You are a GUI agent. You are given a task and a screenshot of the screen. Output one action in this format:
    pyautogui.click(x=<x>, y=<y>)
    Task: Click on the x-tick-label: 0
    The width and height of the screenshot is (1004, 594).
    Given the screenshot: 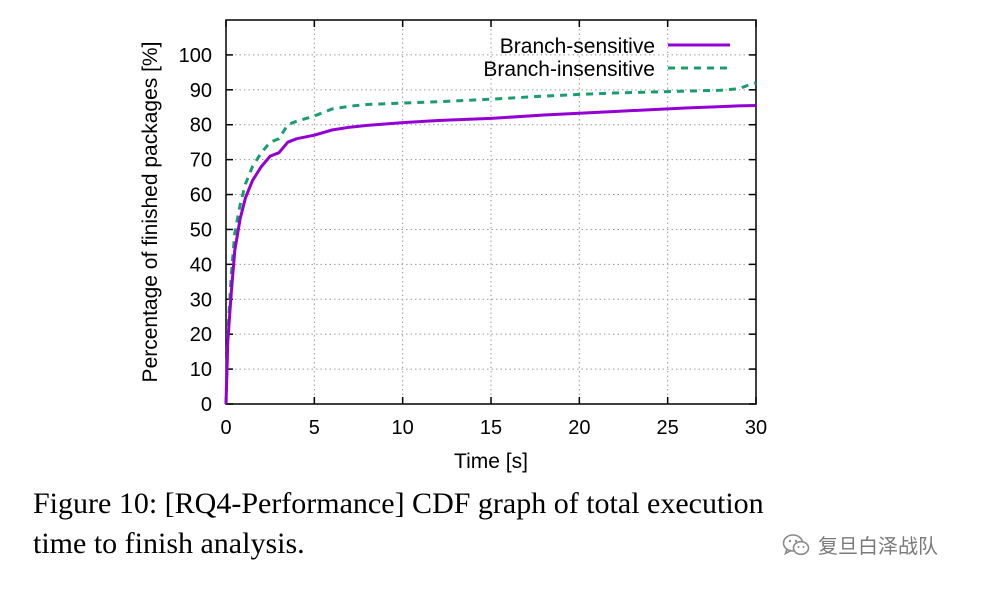 What is the action you would take?
    pyautogui.click(x=225, y=428)
    